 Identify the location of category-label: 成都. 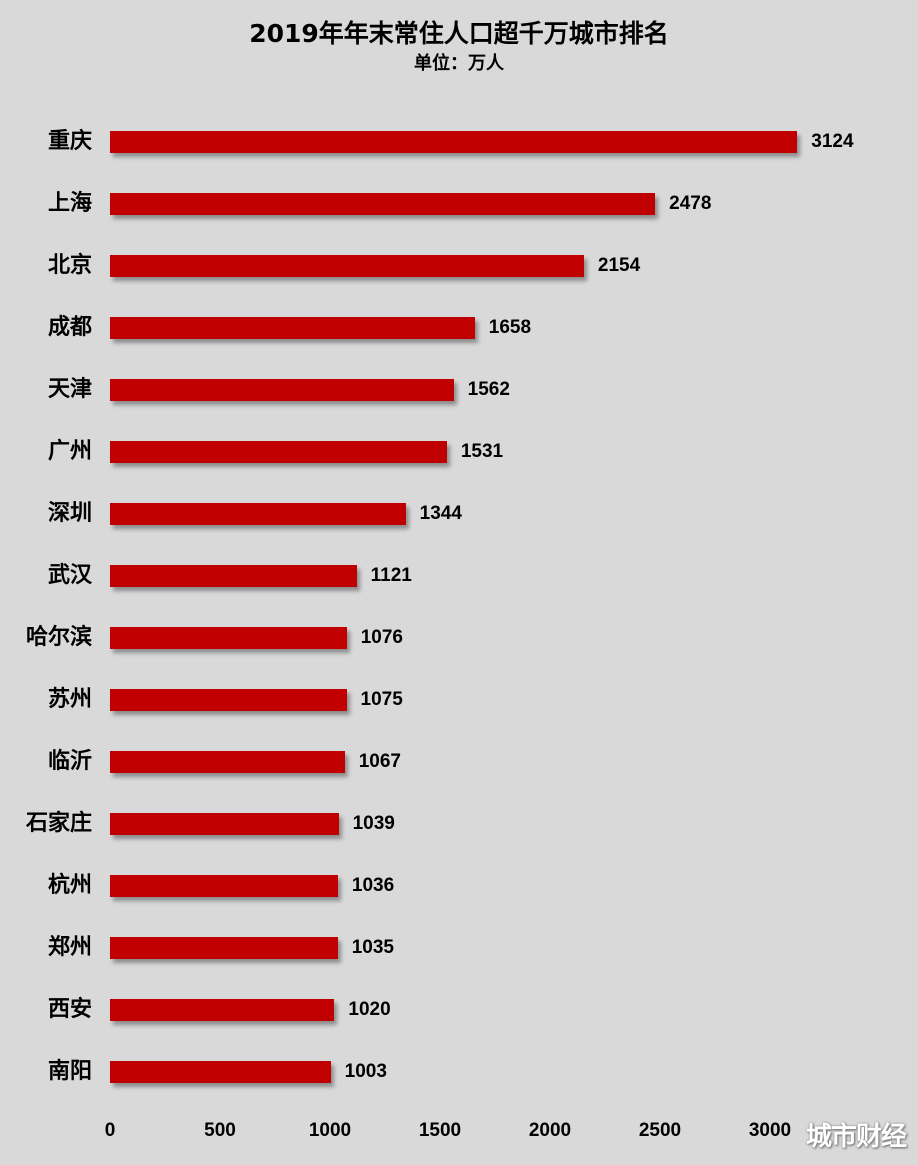
(69, 327).